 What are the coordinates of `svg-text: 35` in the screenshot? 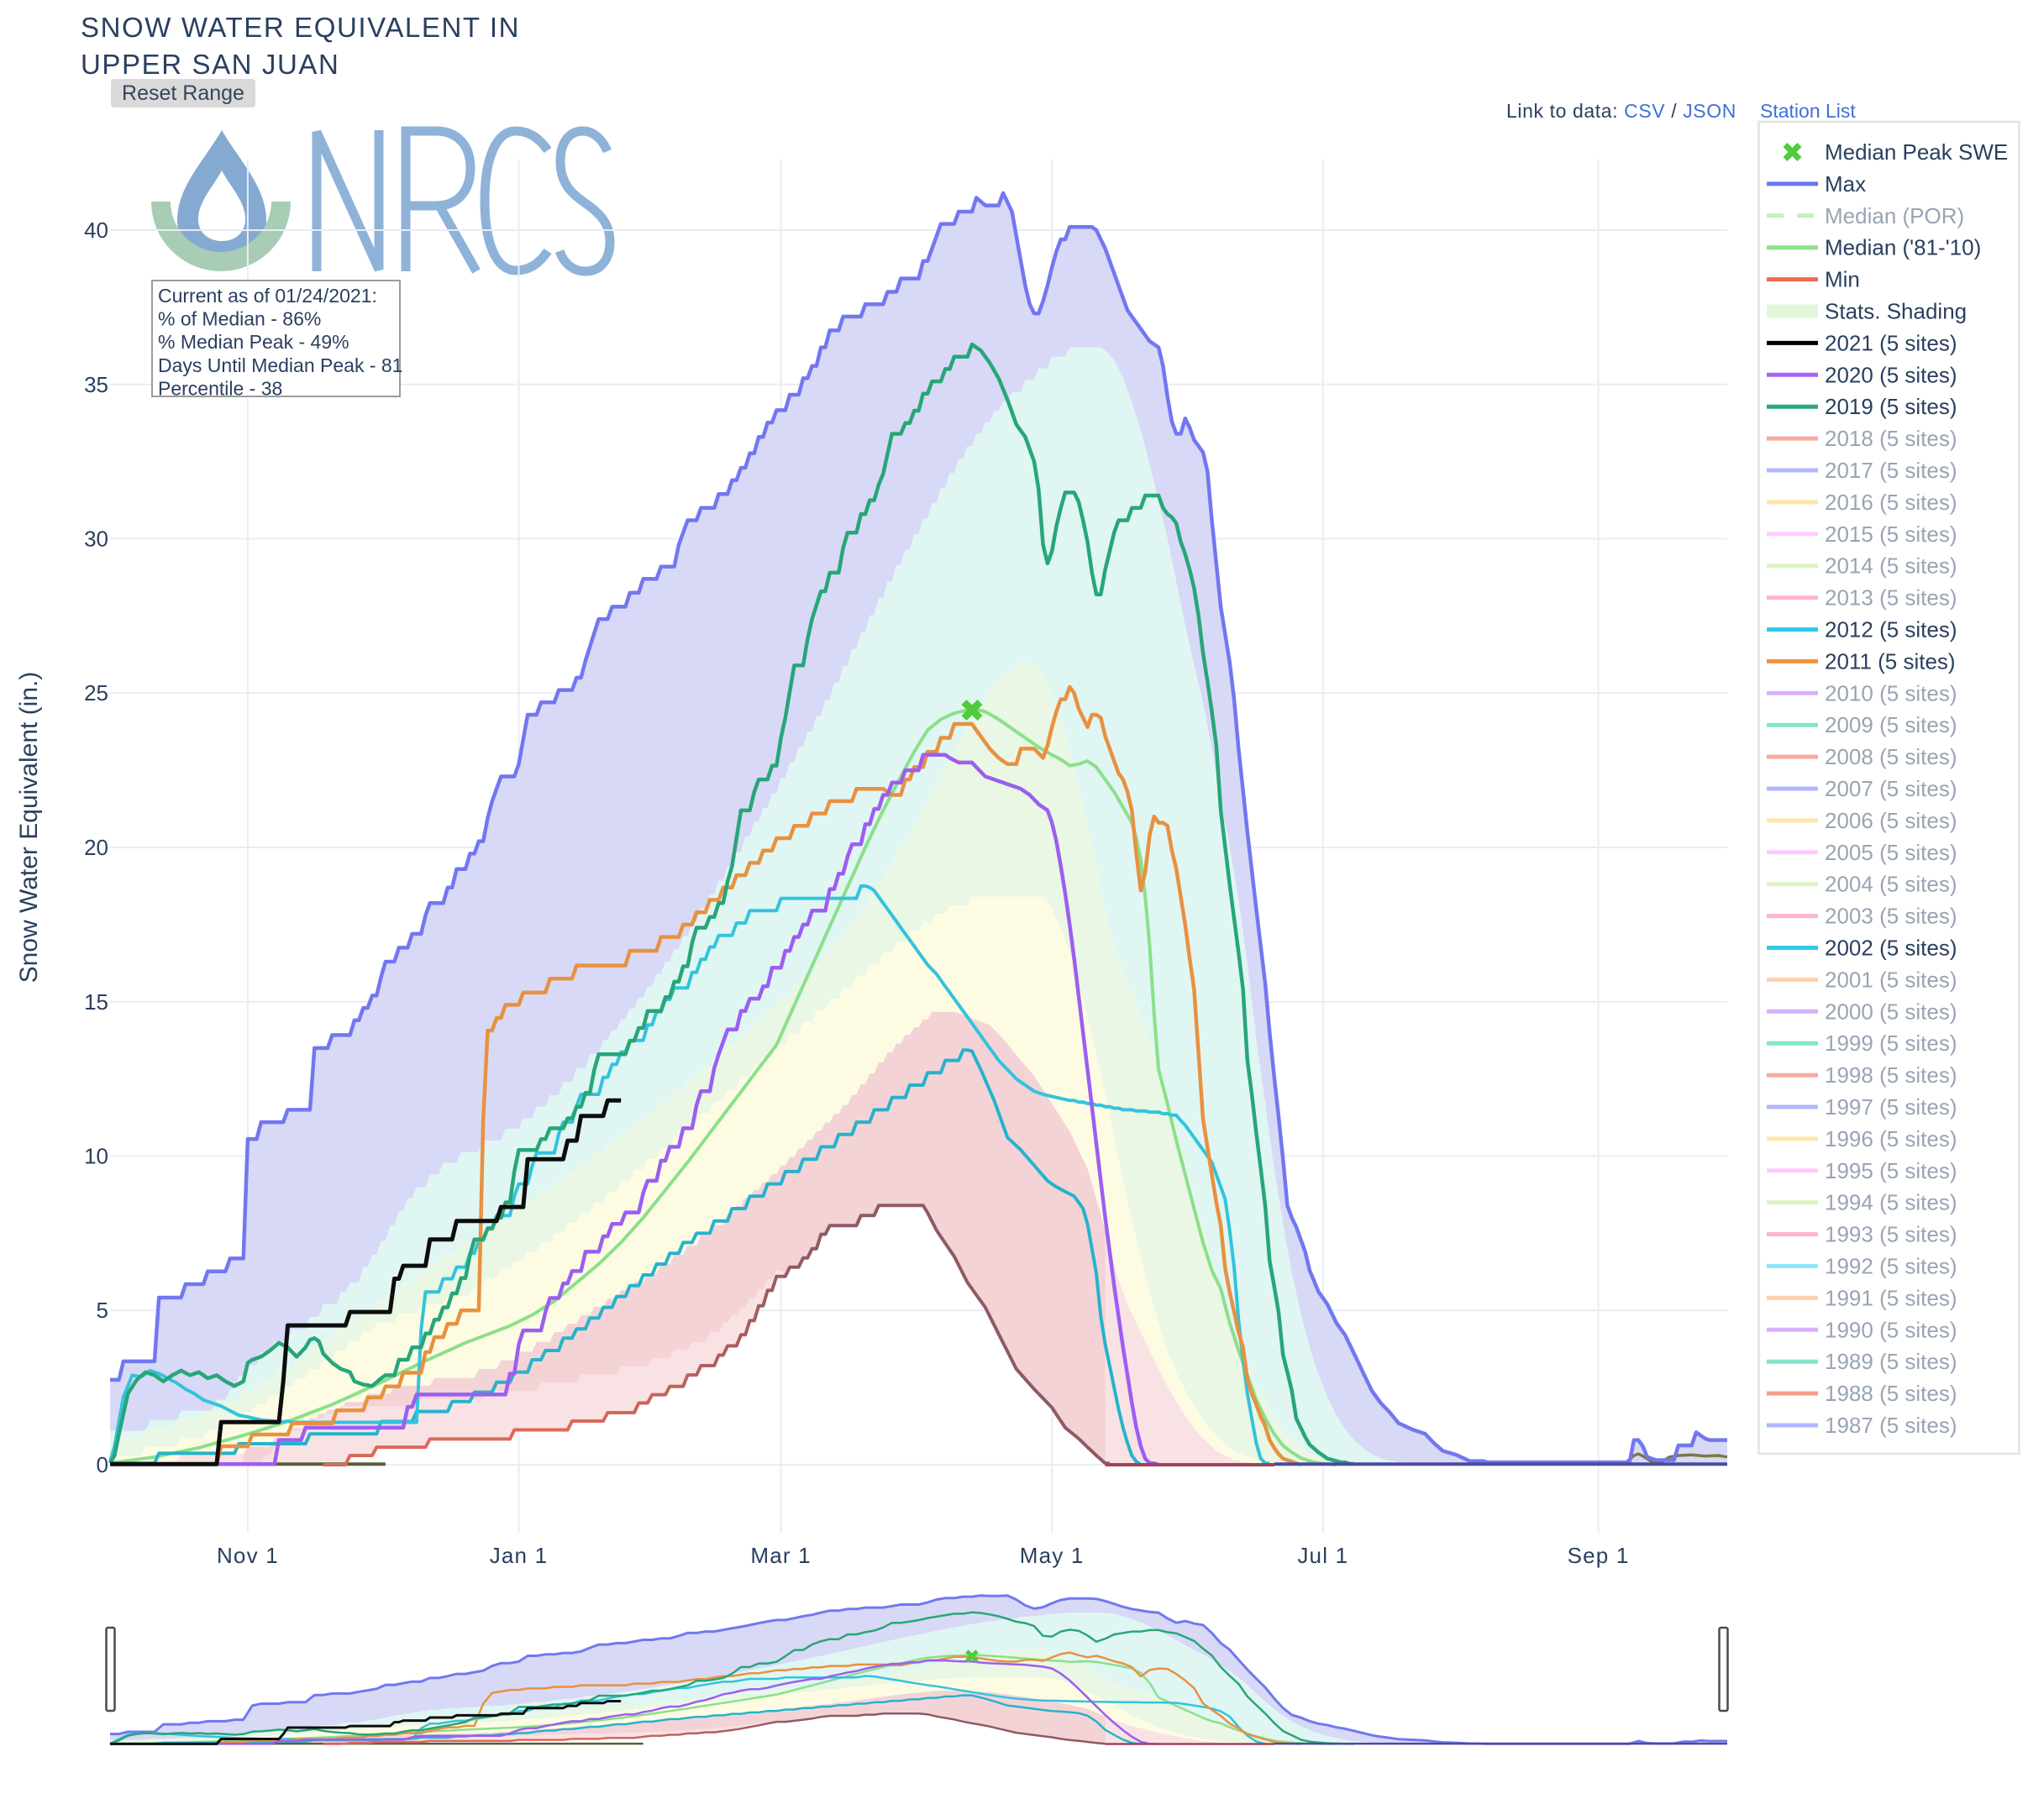 It's located at (96, 384).